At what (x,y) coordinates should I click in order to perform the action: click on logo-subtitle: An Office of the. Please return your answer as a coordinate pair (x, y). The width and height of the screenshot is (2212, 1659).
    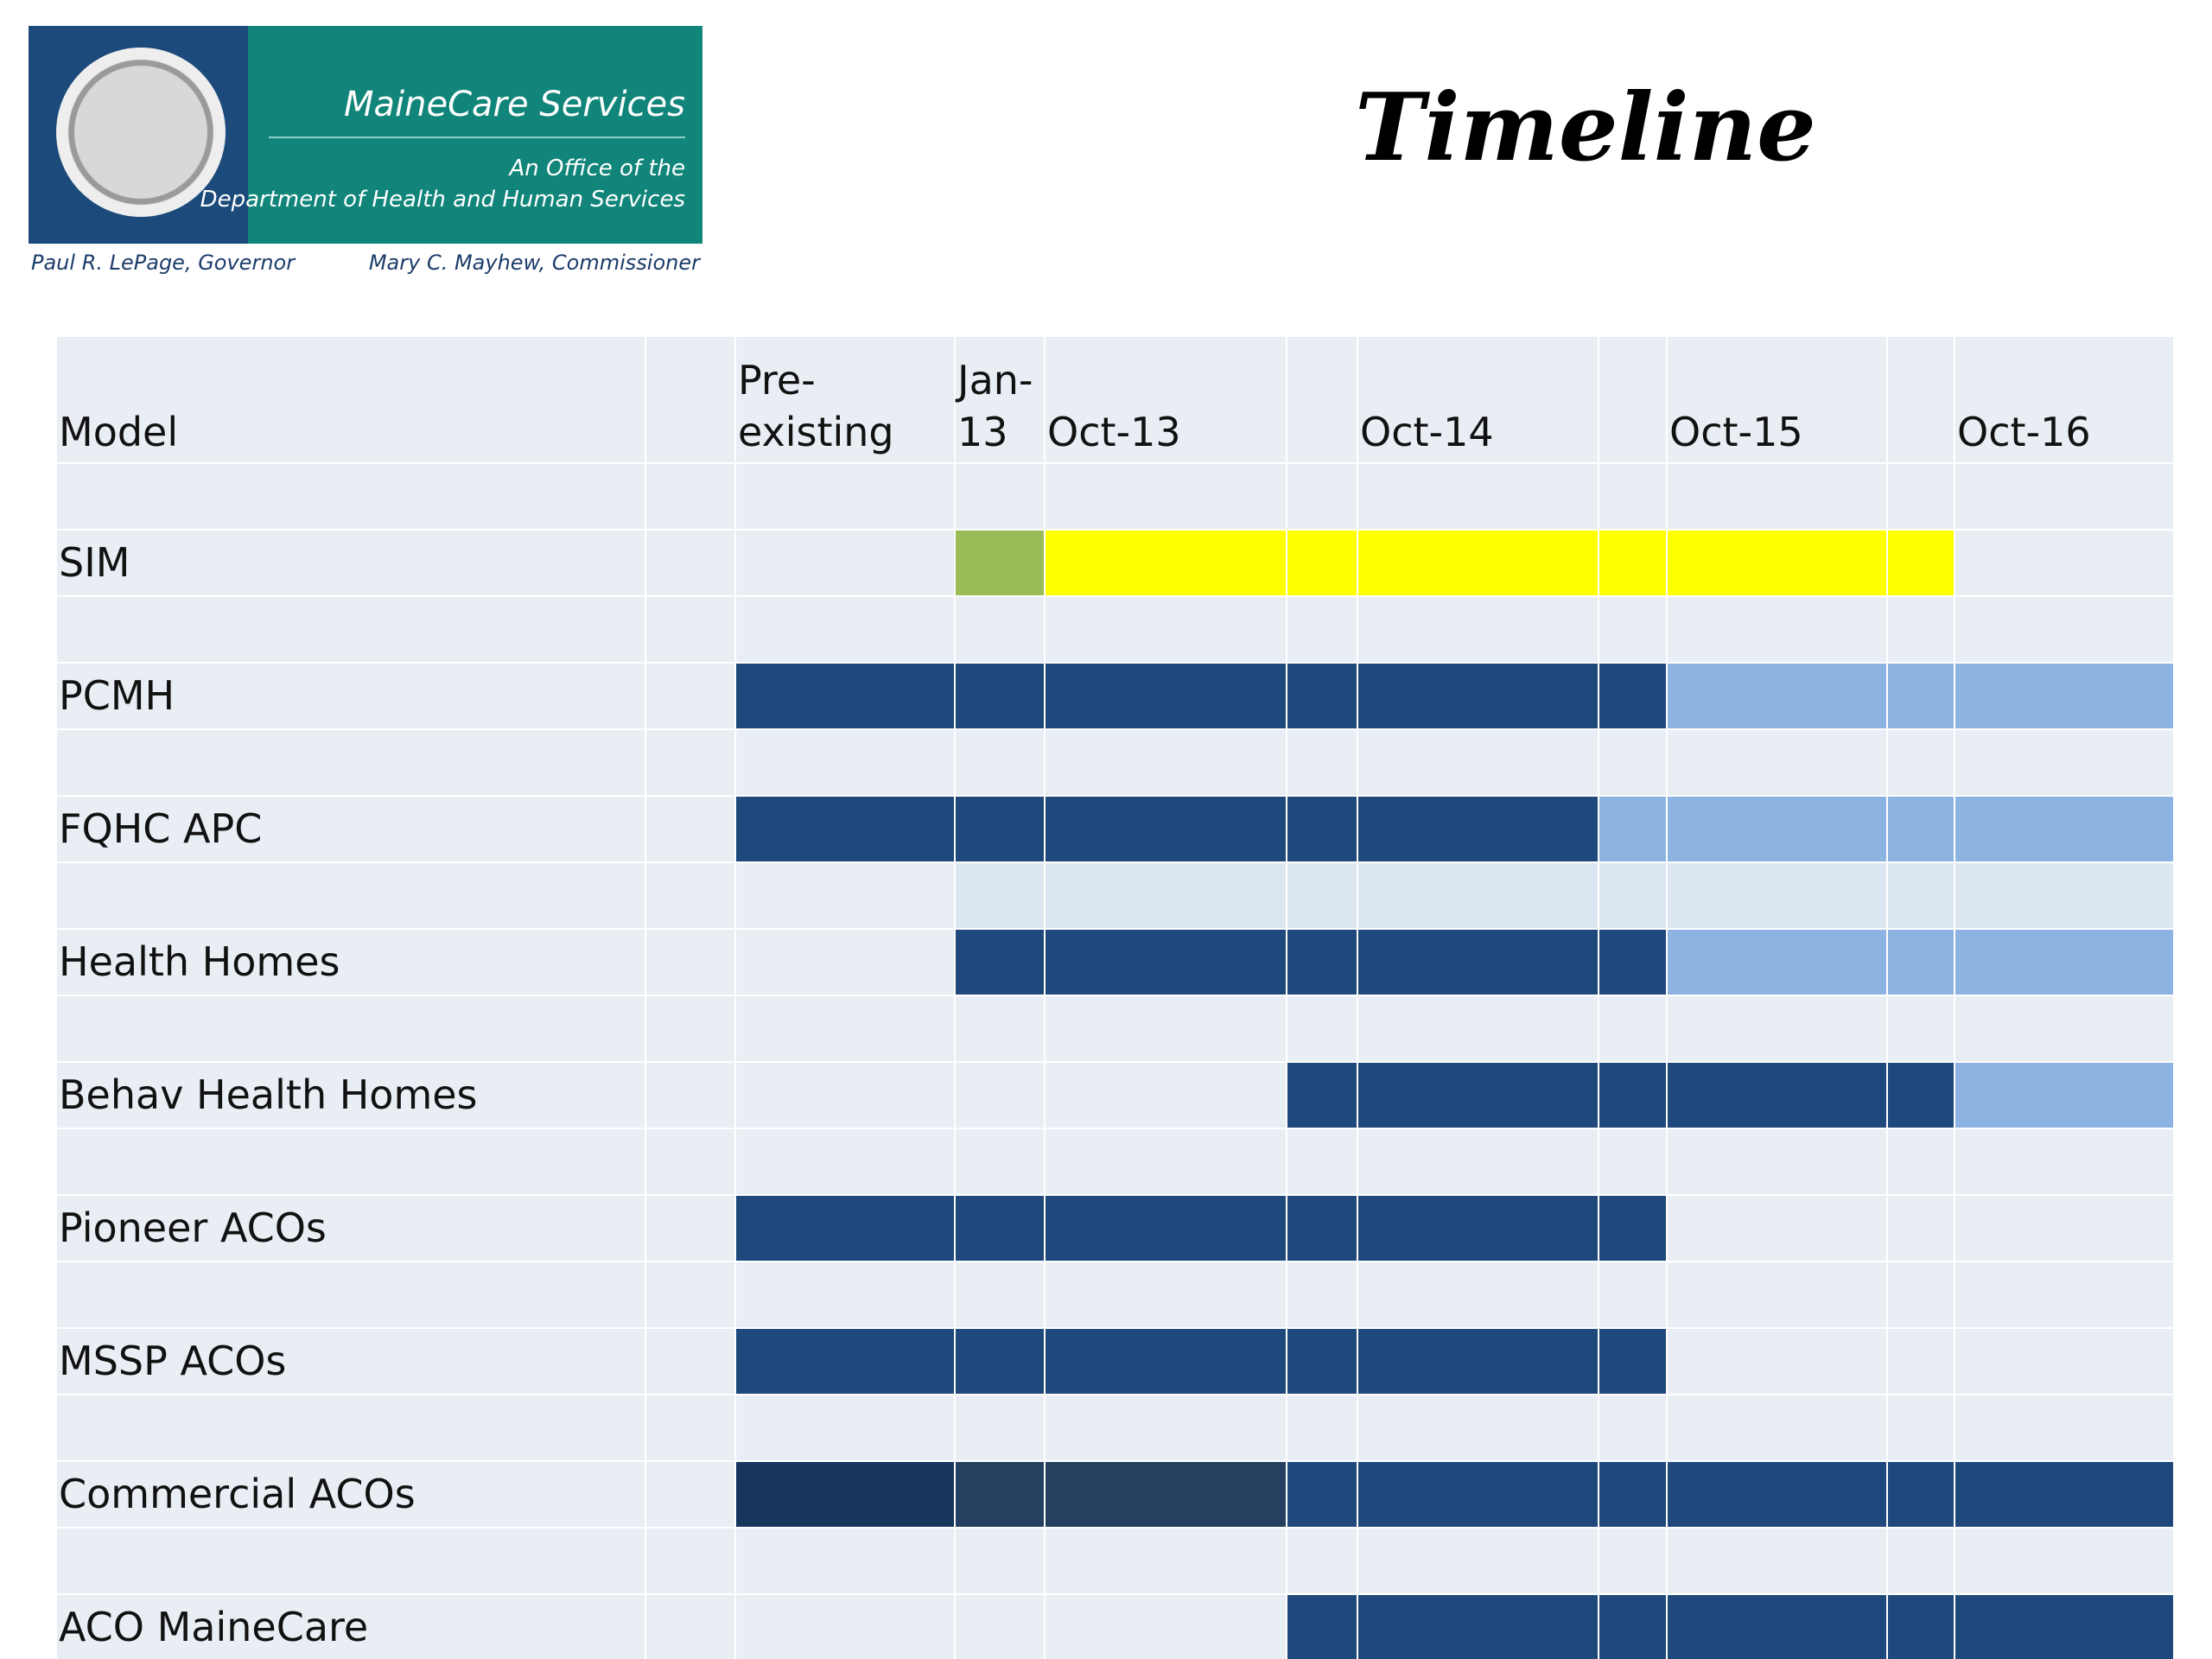
    Looking at the image, I should click on (597, 168).